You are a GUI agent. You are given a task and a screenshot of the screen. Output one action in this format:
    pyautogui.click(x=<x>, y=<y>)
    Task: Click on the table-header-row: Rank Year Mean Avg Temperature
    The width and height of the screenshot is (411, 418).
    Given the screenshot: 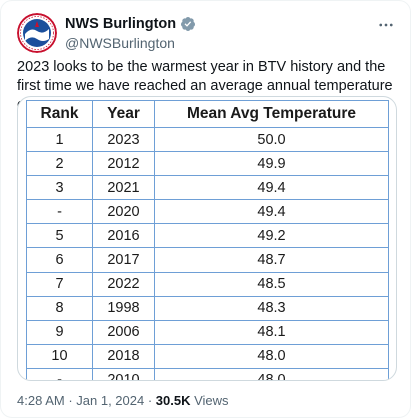 What is the action you would take?
    pyautogui.click(x=207, y=114)
    